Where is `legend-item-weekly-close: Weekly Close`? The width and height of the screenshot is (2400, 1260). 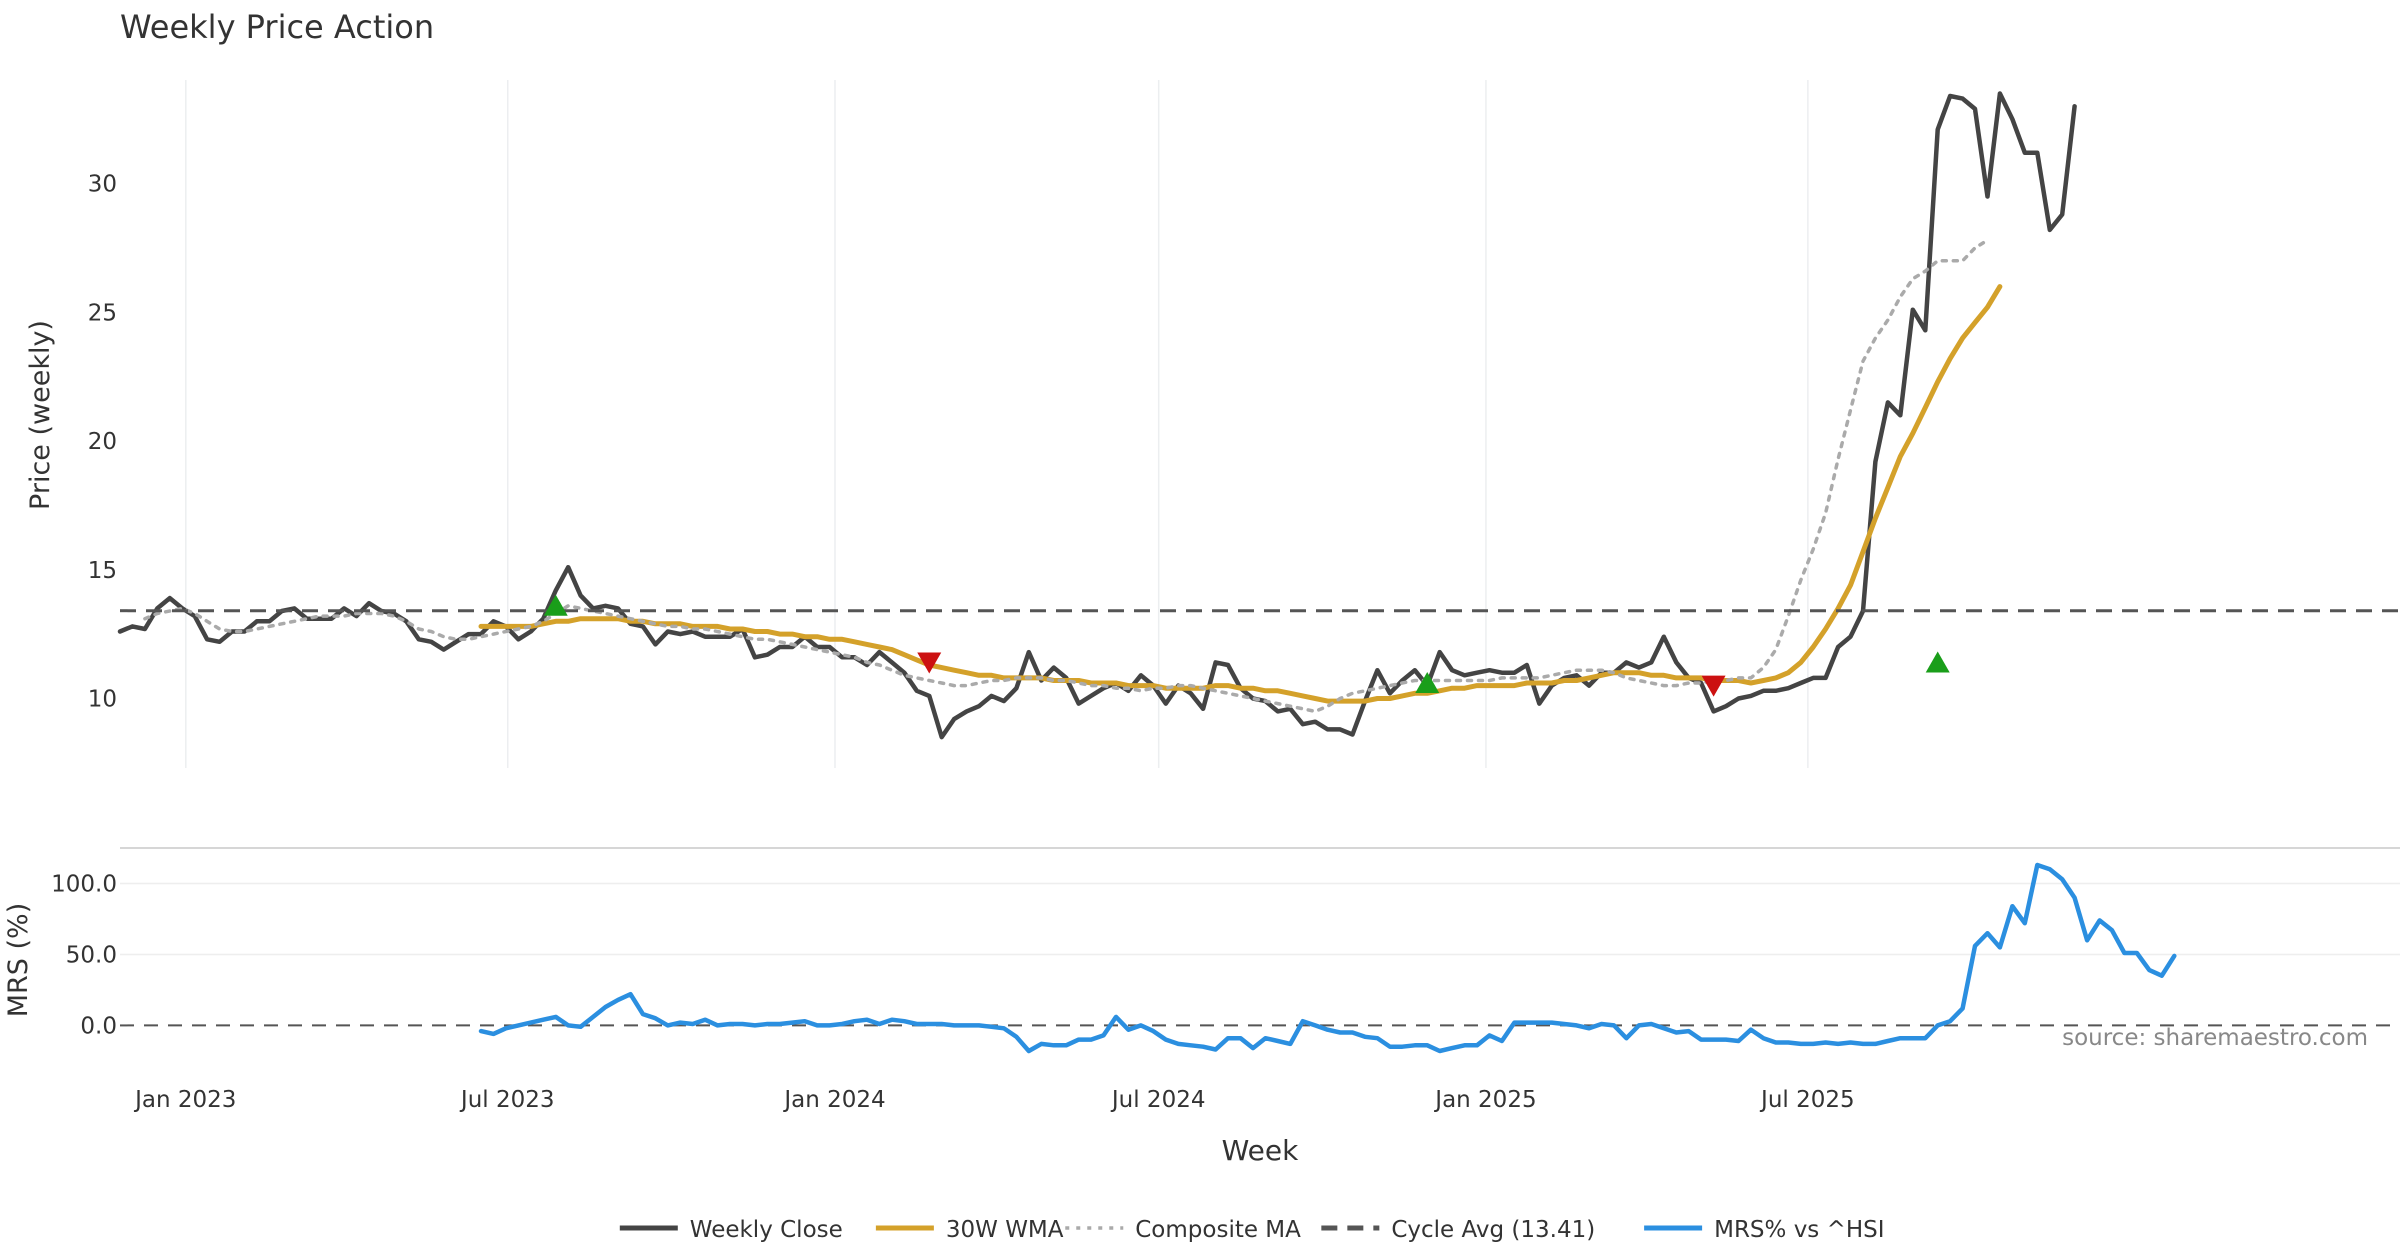 legend-item-weekly-close: Weekly Close is located at coordinates (731, 1230).